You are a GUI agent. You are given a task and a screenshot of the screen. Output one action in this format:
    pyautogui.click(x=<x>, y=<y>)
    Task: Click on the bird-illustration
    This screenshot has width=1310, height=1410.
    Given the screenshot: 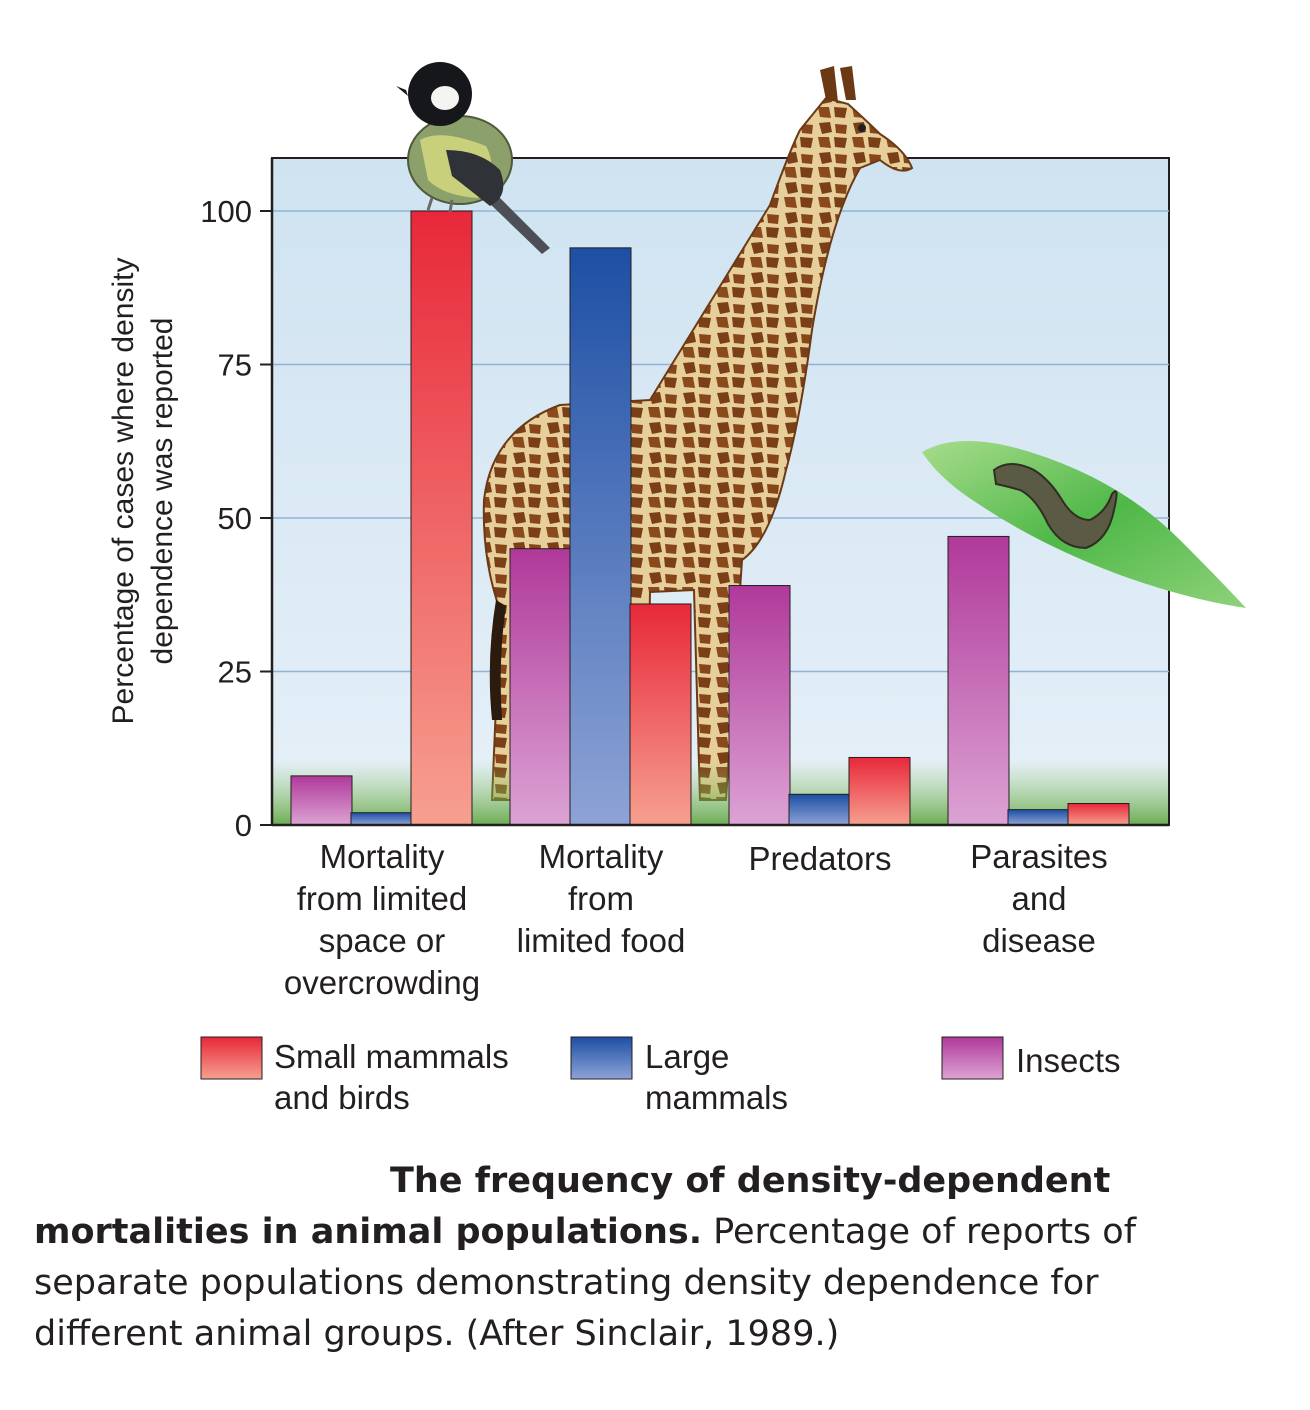 What is the action you would take?
    pyautogui.click(x=473, y=158)
    